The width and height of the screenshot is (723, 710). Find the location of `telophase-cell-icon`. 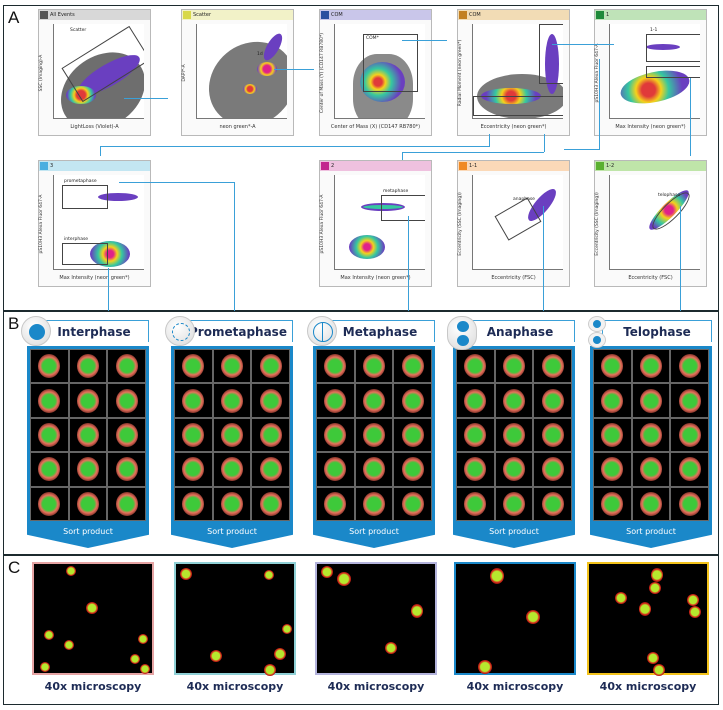

telophase-cell-icon is located at coordinates (599, 332).